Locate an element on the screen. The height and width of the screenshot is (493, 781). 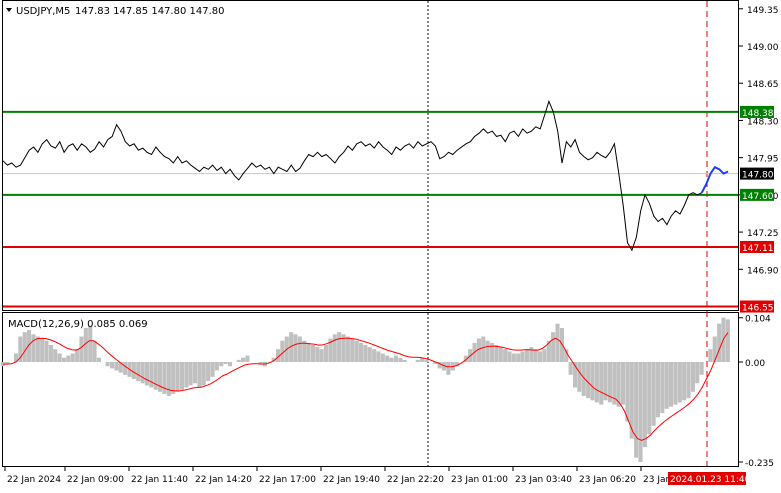
time-tick-label: 22 Jan 14:20 is located at coordinates (223, 480).